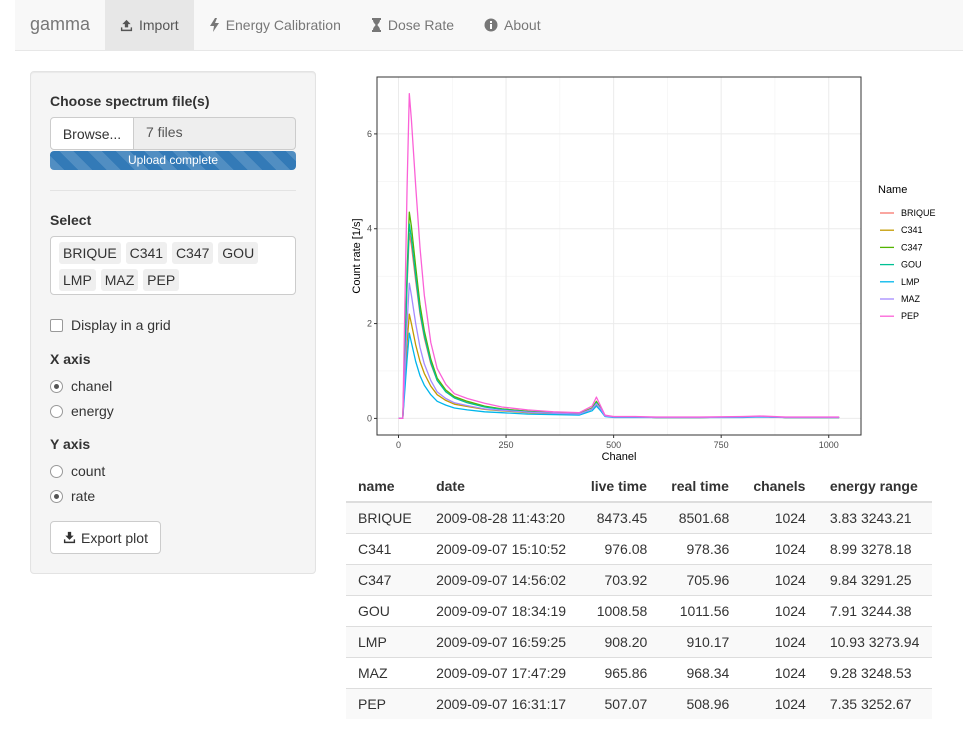 The width and height of the screenshot is (978, 739). I want to click on legend-label: PEP, so click(910, 316).